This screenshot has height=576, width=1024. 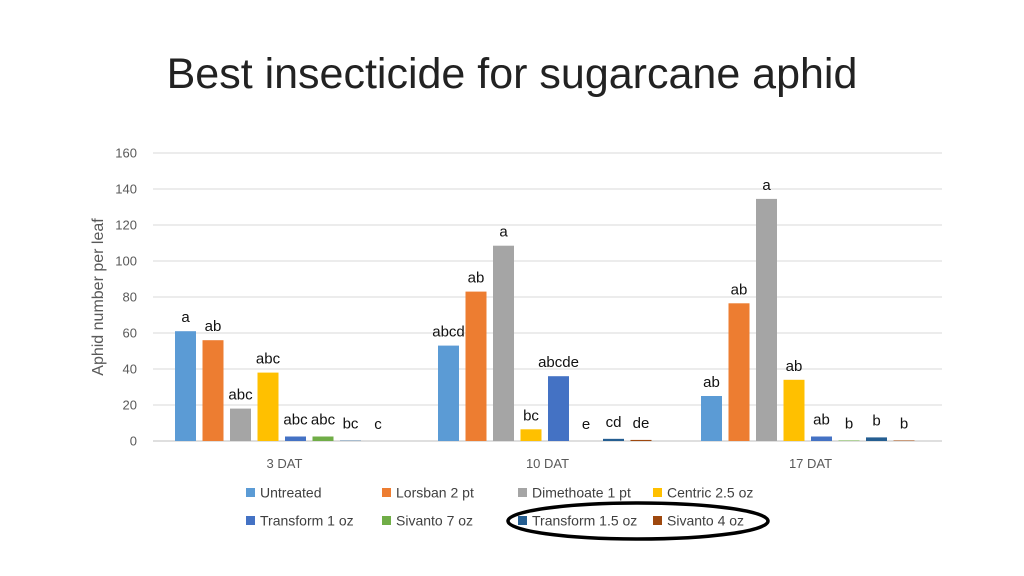 I want to click on x-tick-label: 3 DAT, so click(x=285, y=463).